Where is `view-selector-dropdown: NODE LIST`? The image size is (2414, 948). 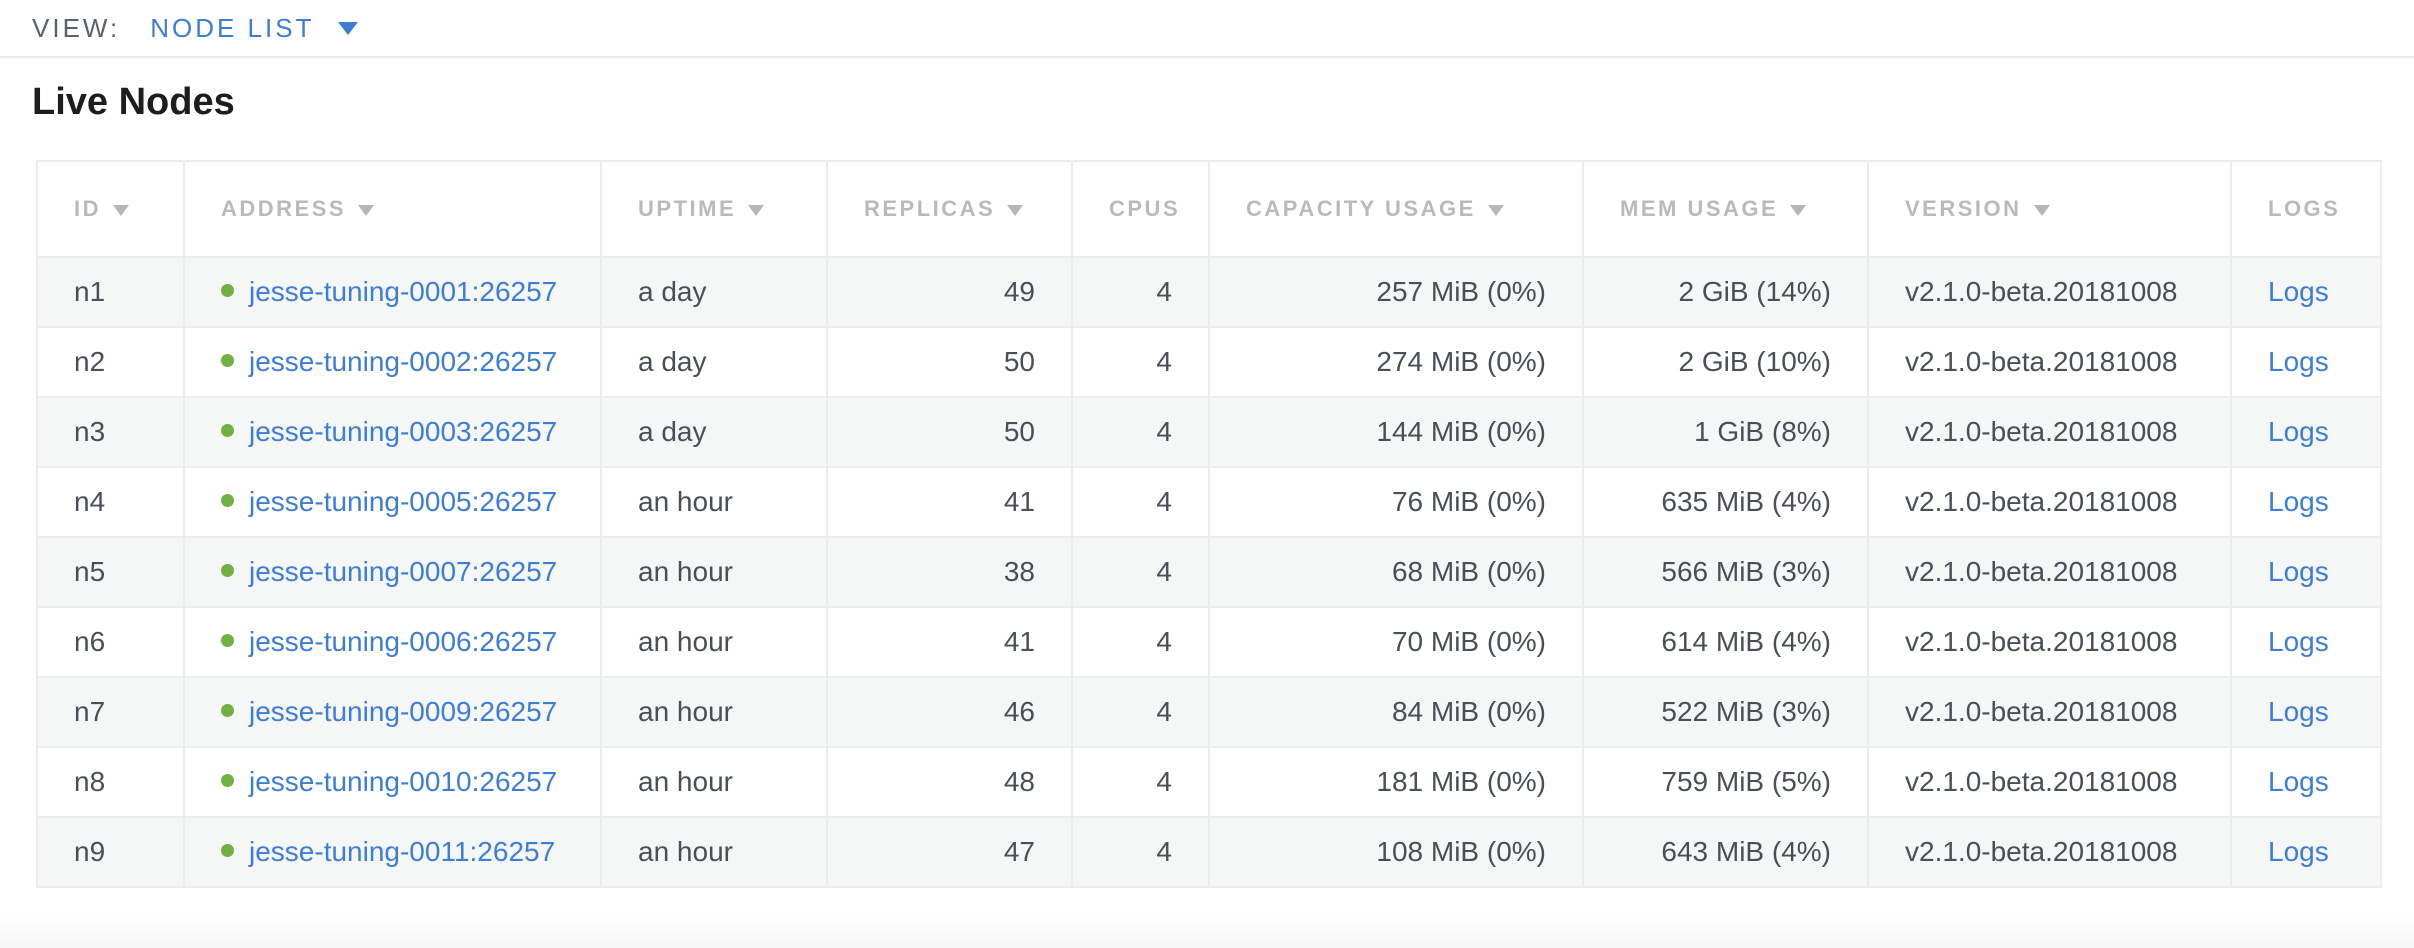
view-selector-dropdown: NODE LIST is located at coordinates (254, 28).